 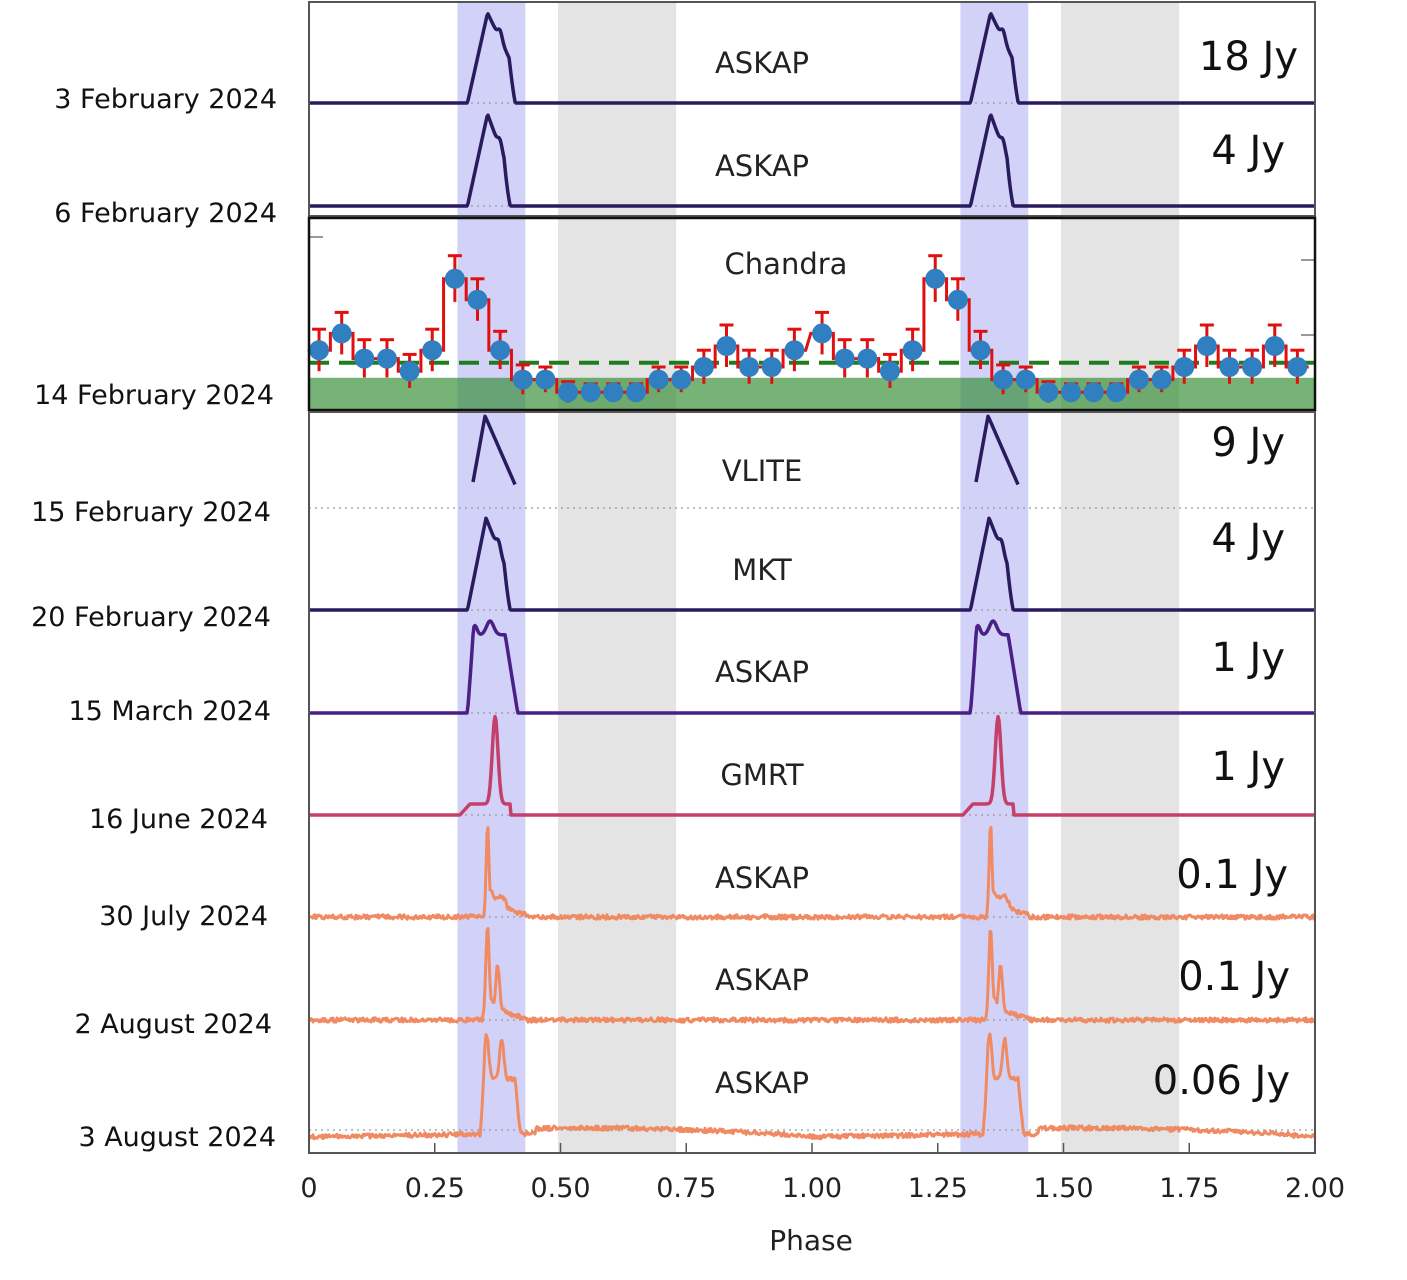 I want to click on x-tick-label: 0, so click(x=308, y=1188).